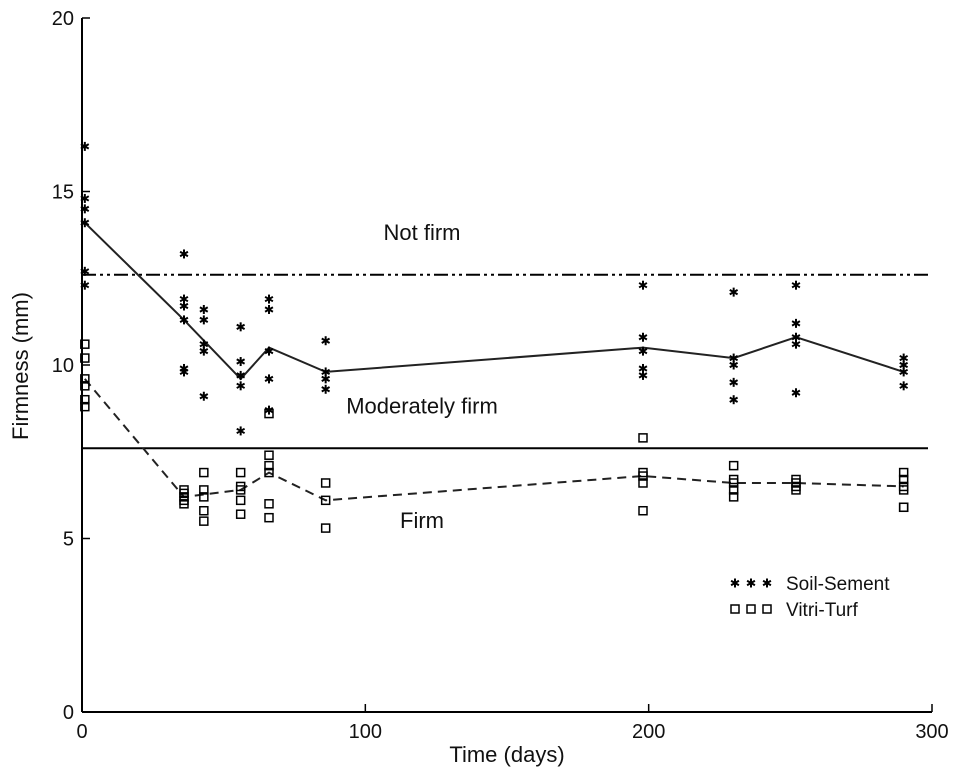 The width and height of the screenshot is (966, 774). What do you see at coordinates (838, 584) in the screenshot?
I see `legend-label: Soil-Sement` at bounding box center [838, 584].